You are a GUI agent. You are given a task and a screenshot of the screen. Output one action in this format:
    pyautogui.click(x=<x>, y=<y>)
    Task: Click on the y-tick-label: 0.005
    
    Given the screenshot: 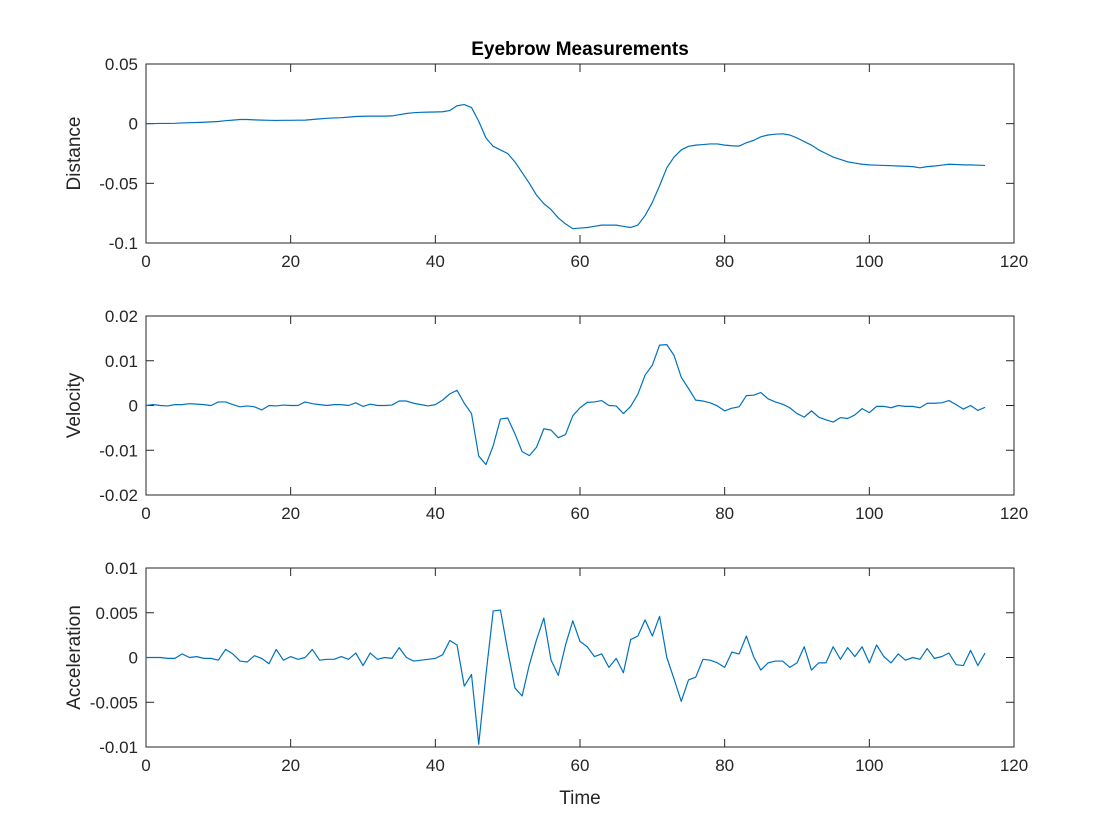 What is the action you would take?
    pyautogui.click(x=116, y=613)
    